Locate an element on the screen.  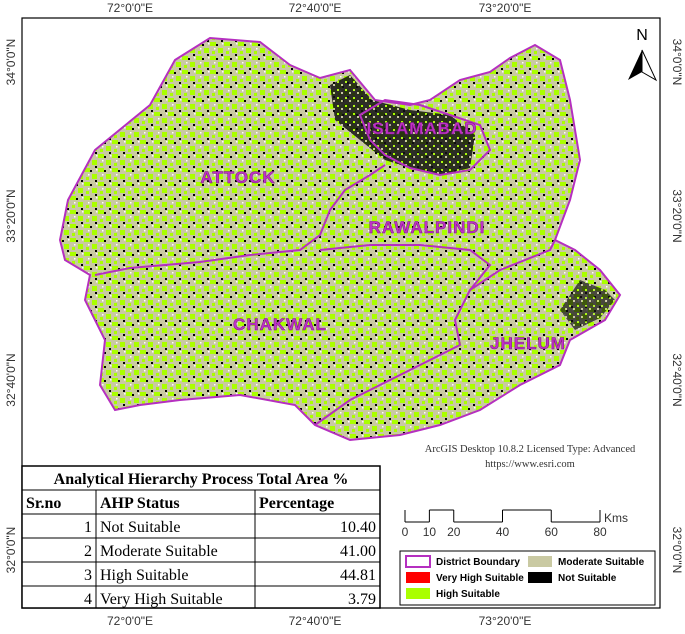
table-cell: Moderate Suitable is located at coordinates (159, 551).